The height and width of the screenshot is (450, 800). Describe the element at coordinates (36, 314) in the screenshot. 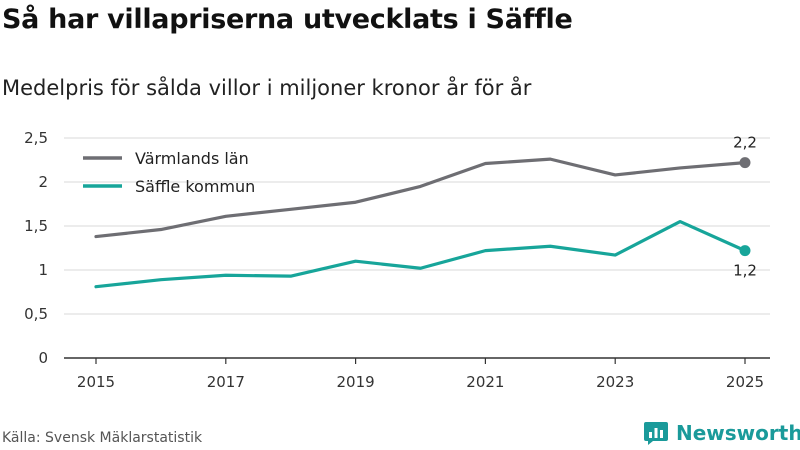

I see `y-tick-label: 0,5` at that location.